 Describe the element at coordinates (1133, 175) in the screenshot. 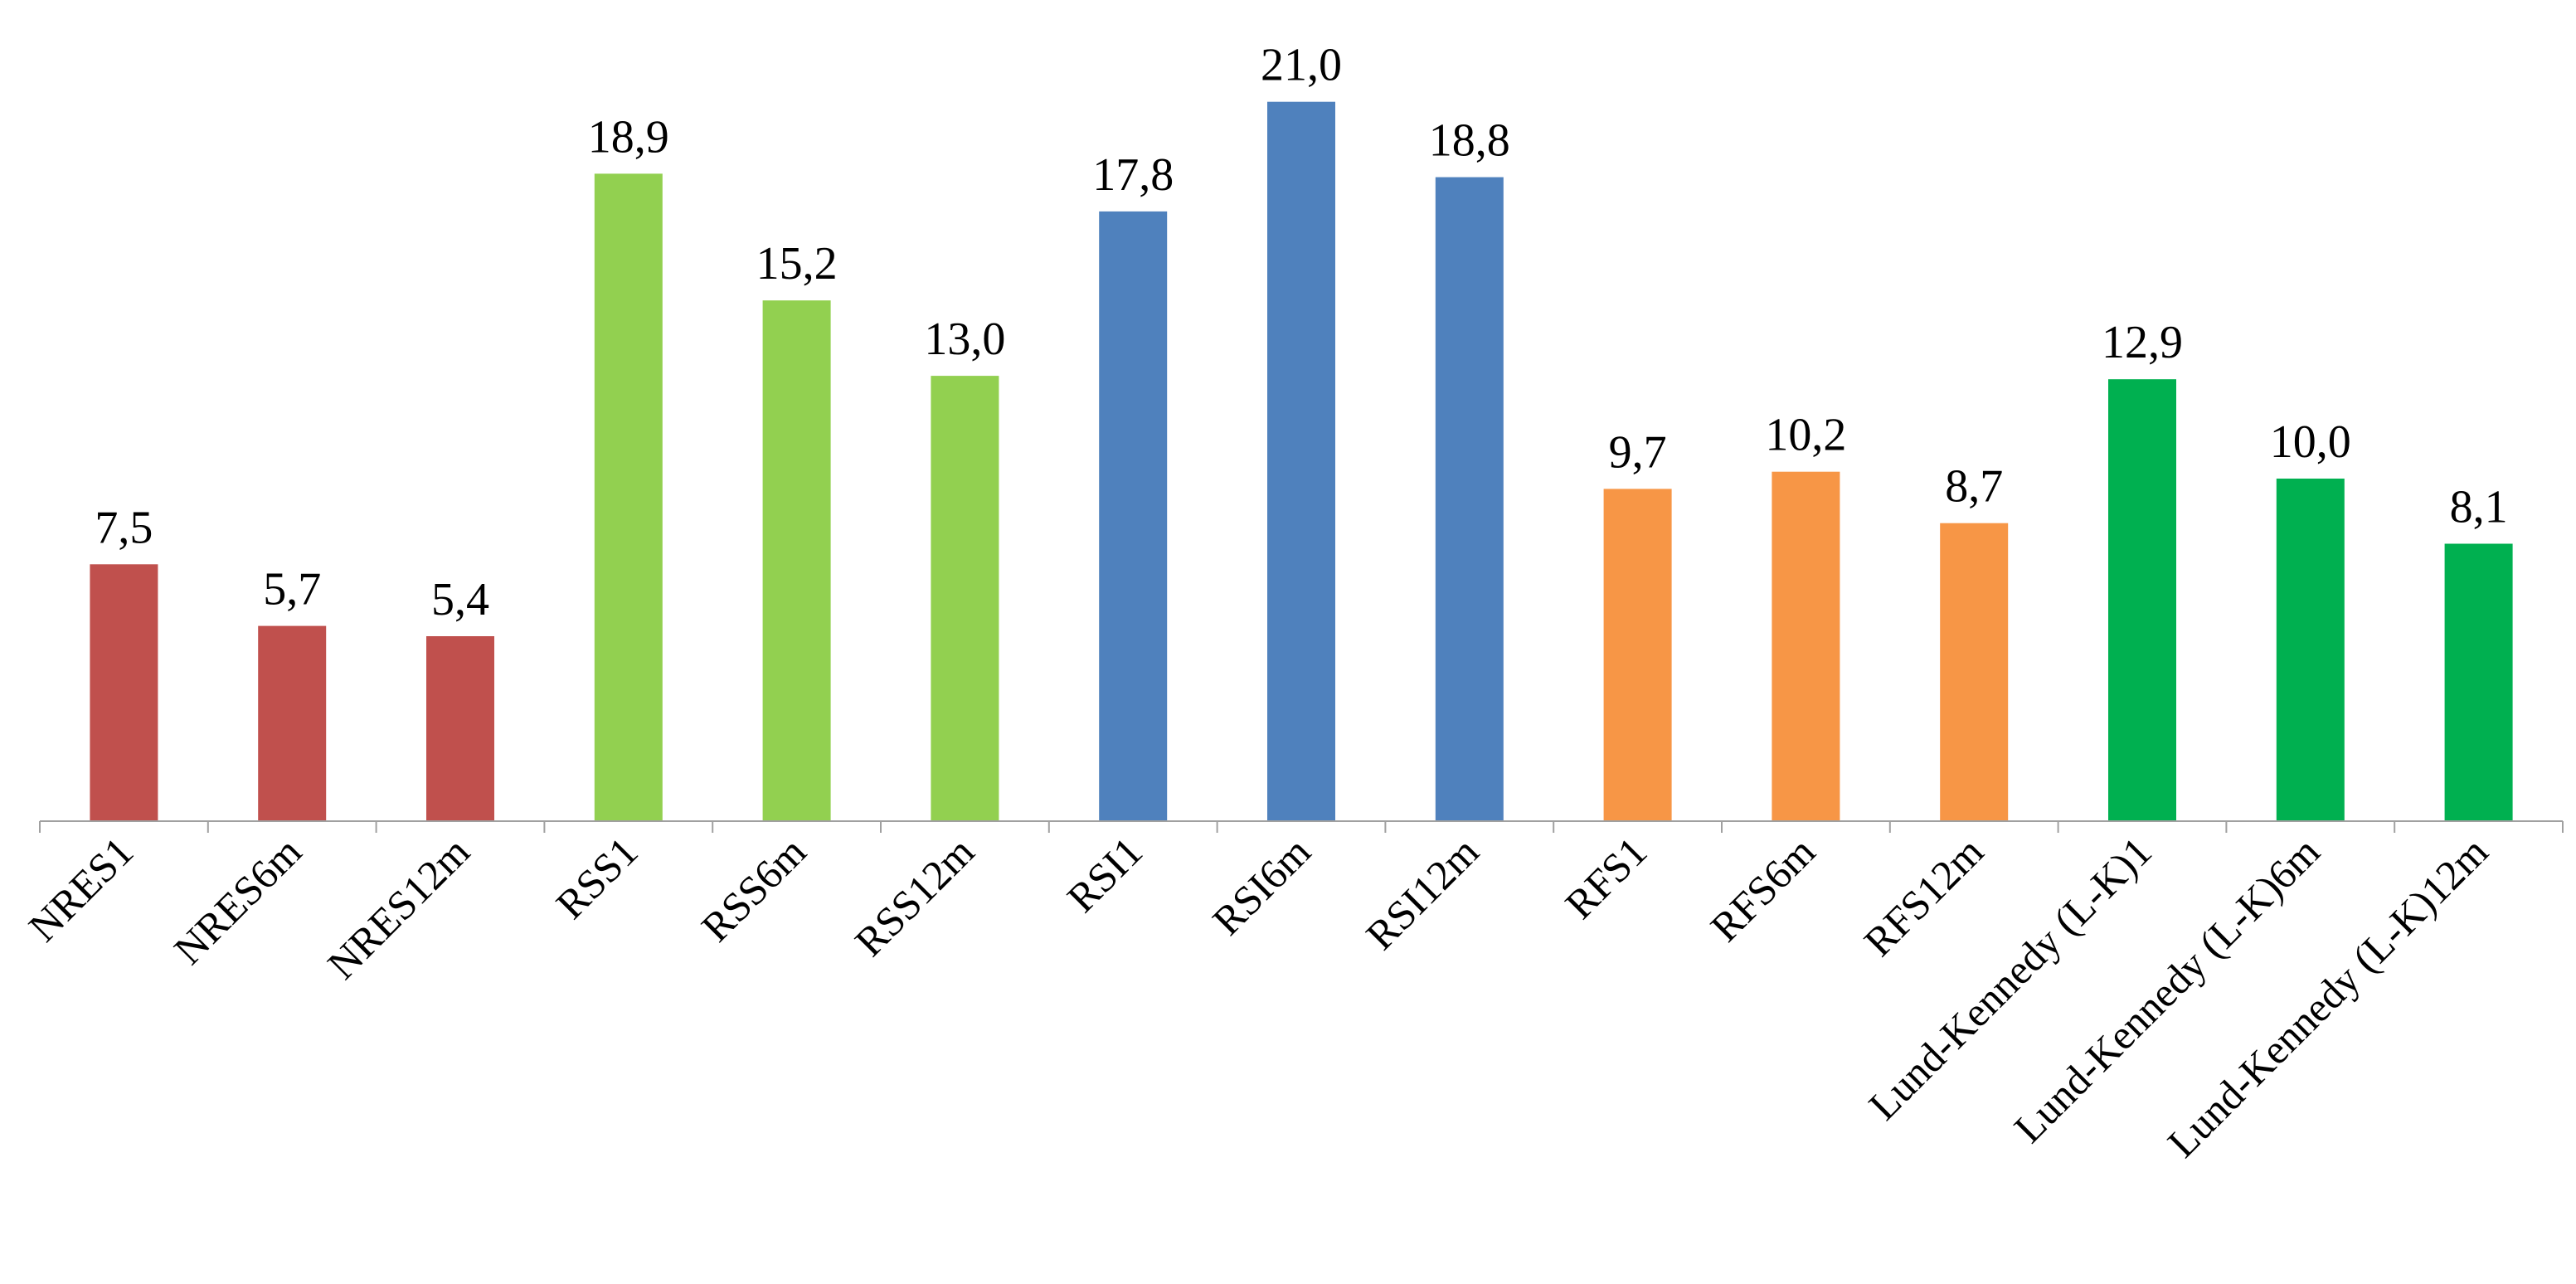

I see `data-label: 17,8` at that location.